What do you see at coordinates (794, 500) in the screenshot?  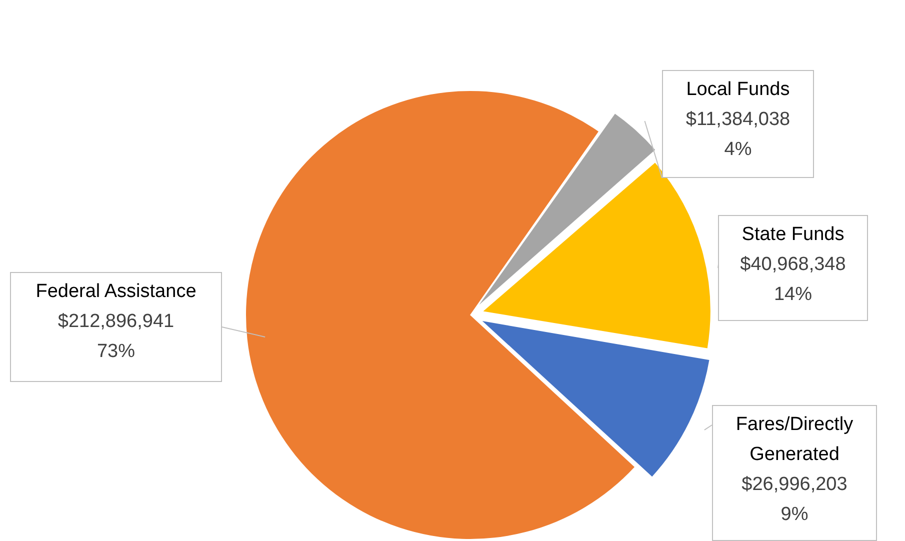 I see `data-label: $26,996,203 9%` at bounding box center [794, 500].